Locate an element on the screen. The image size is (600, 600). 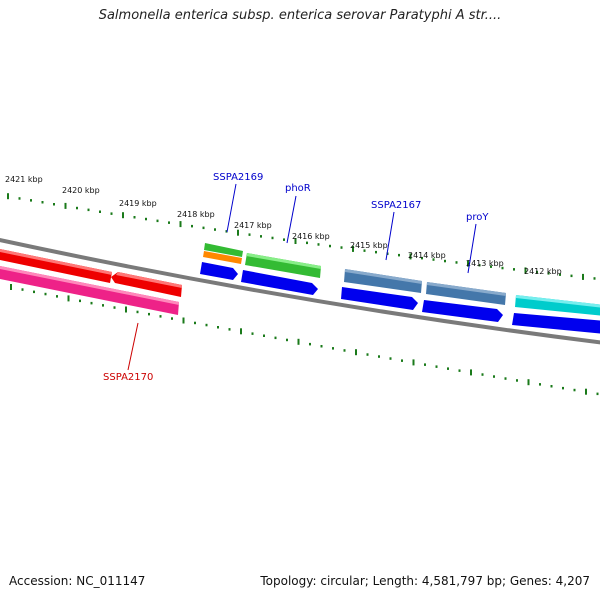
scale-label: 2413 kbp is located at coordinates (485, 263).